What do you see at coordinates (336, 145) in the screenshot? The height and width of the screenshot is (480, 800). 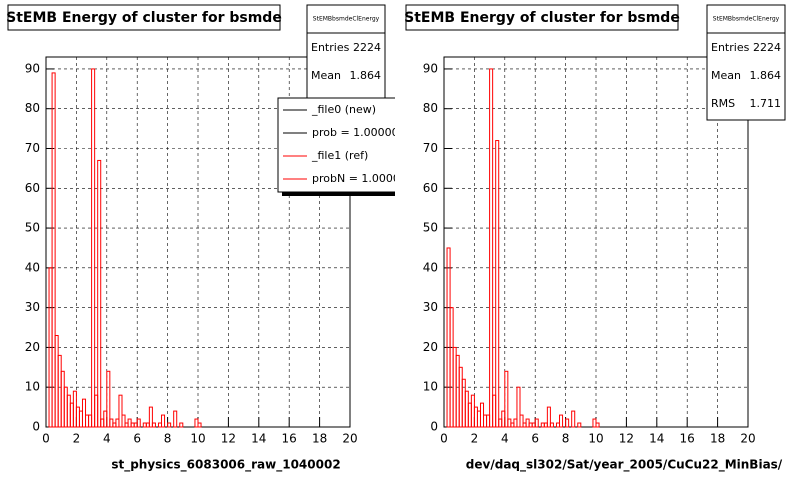 I see `legend-box` at bounding box center [336, 145].